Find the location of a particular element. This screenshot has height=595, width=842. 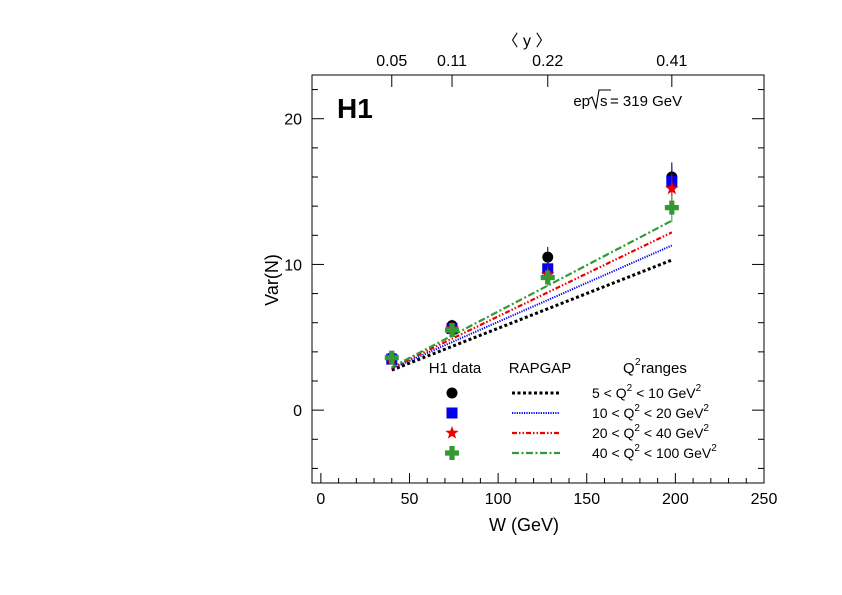

y-axis-label: Var(N) is located at coordinates (272, 280).